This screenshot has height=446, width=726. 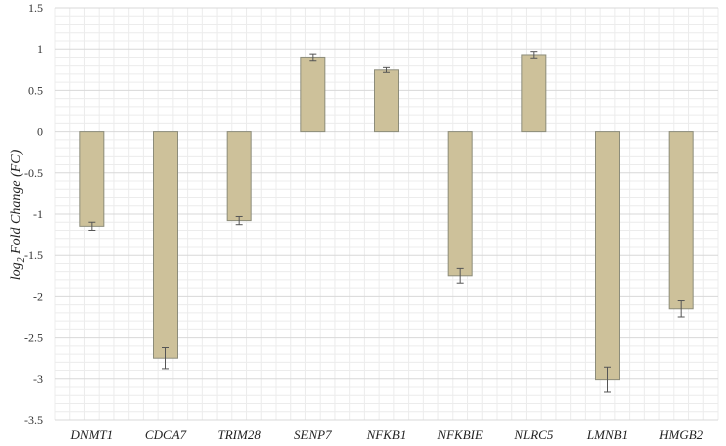 I want to click on category-label-nfkb1: NFKB1, so click(x=386, y=434).